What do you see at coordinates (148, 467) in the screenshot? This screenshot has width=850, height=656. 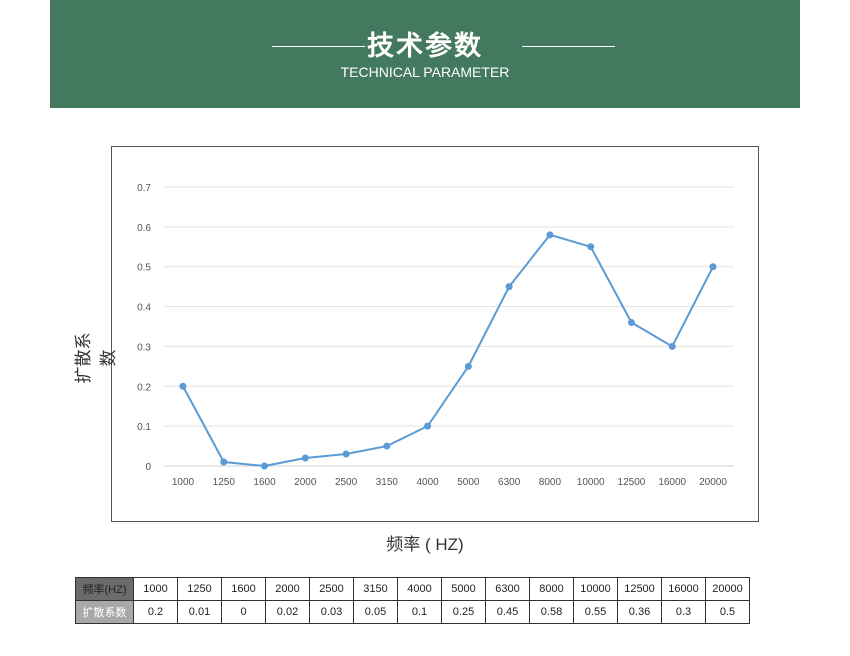 I see `y-tick-label: 0` at bounding box center [148, 467].